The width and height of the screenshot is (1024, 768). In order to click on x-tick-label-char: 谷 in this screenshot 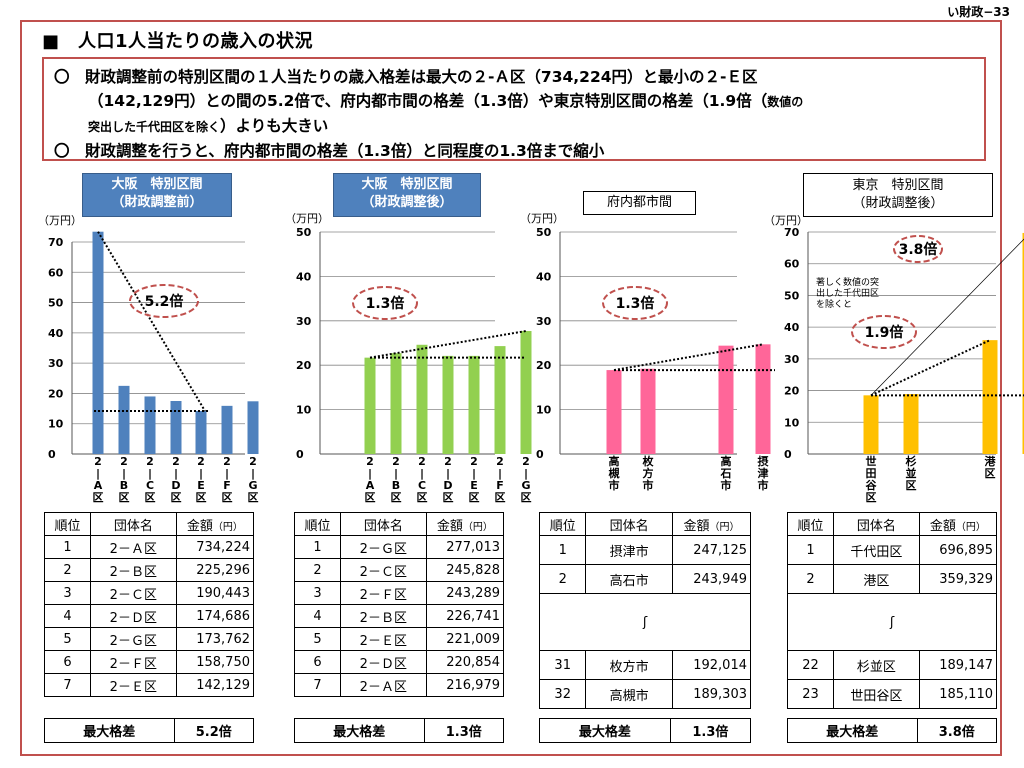, I will do `click(872, 485)`.